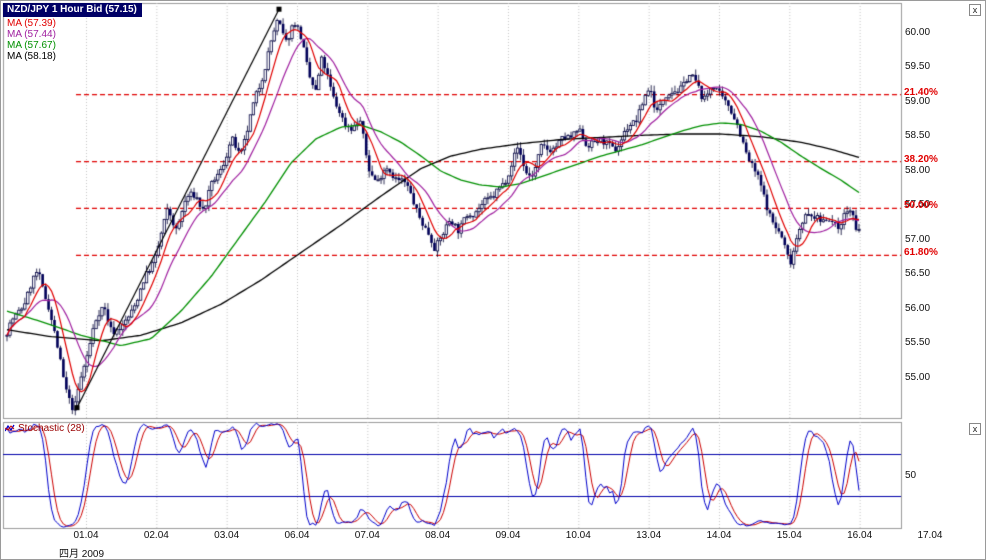  I want to click on main-panel-close-button: x, so click(975, 10).